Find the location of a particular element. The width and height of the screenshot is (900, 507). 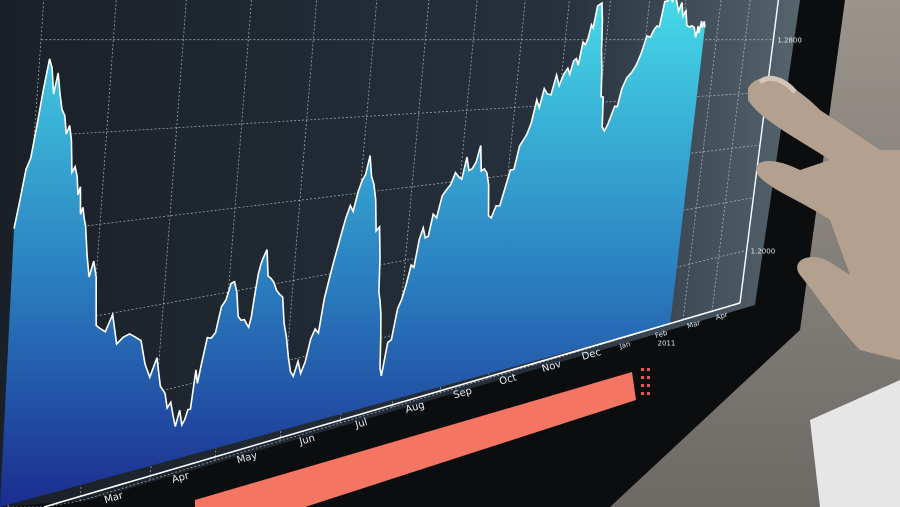

fingernail is located at coordinates (777, 84).